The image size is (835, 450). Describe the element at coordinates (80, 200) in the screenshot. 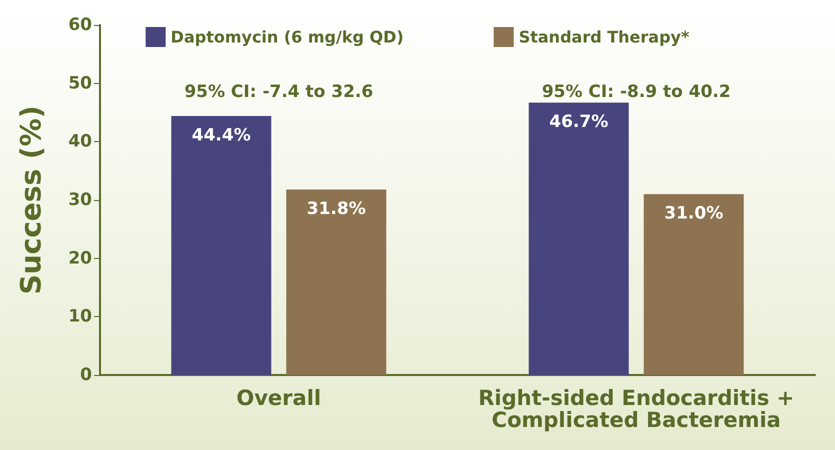

I see `y-tick-label: 30` at that location.